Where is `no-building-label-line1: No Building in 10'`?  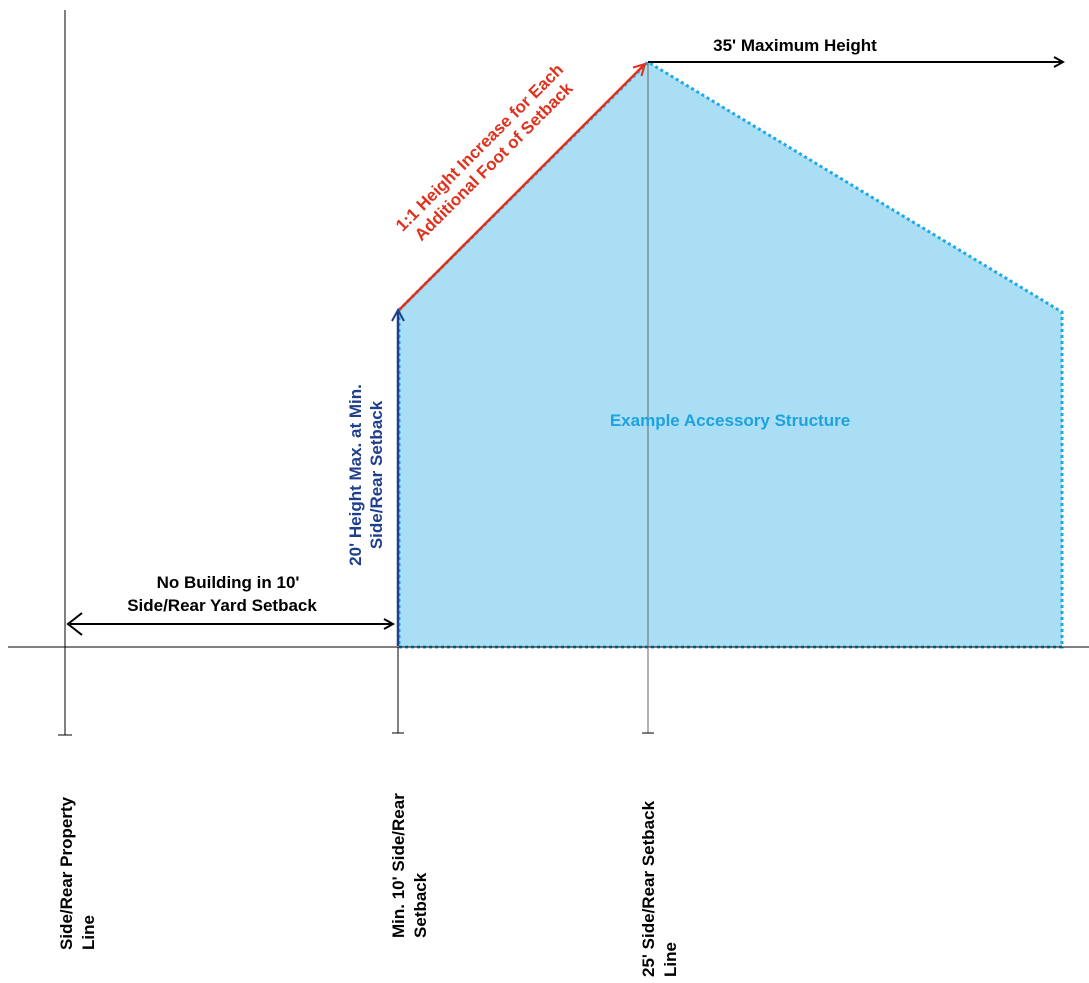
no-building-label-line1: No Building in 10' is located at coordinates (228, 582).